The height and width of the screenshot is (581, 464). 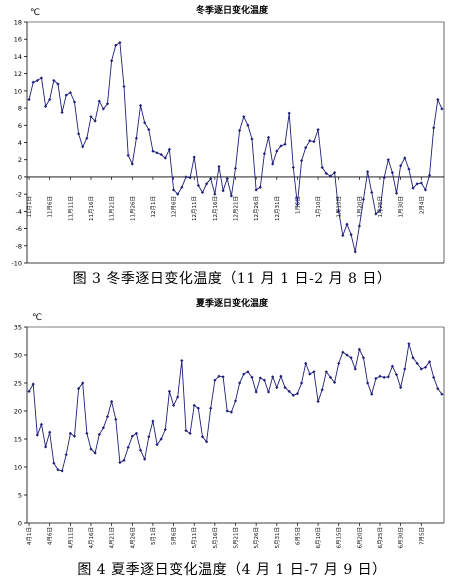 What do you see at coordinates (18, 91) in the screenshot?
I see `winter-y-tick-label: 10` at bounding box center [18, 91].